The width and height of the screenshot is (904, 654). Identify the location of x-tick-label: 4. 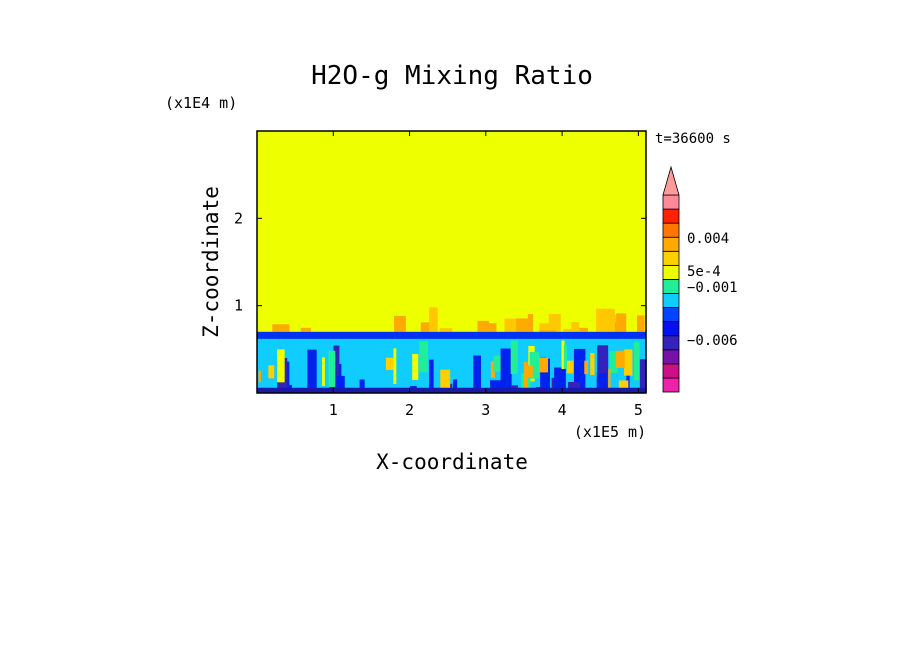
(562, 410).